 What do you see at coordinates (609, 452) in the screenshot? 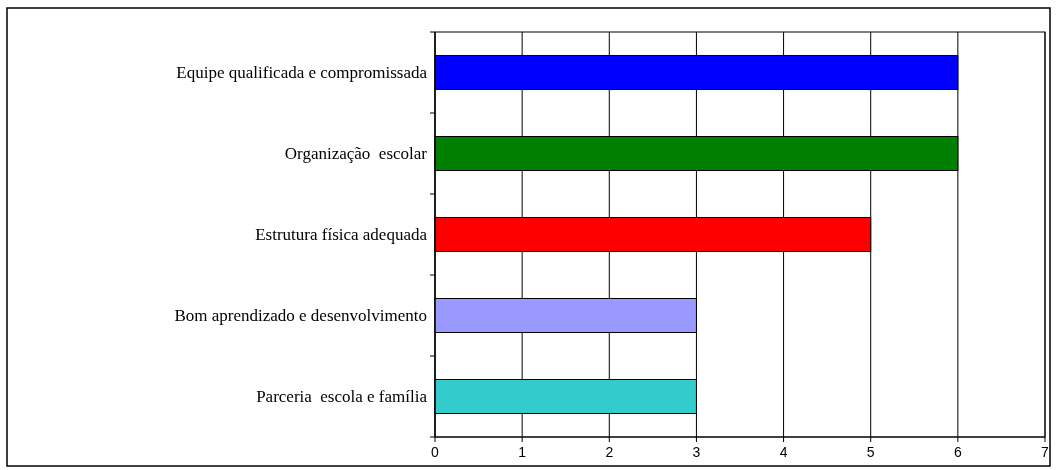
I see `x-tick-label: 2` at bounding box center [609, 452].